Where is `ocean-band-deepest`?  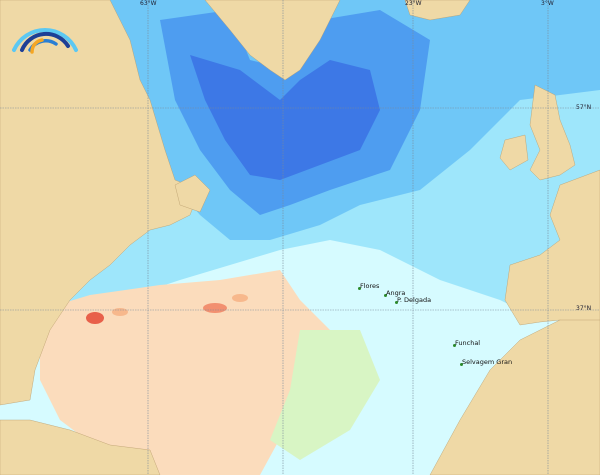
ocean-band-deepest is located at coordinates (285, 117).